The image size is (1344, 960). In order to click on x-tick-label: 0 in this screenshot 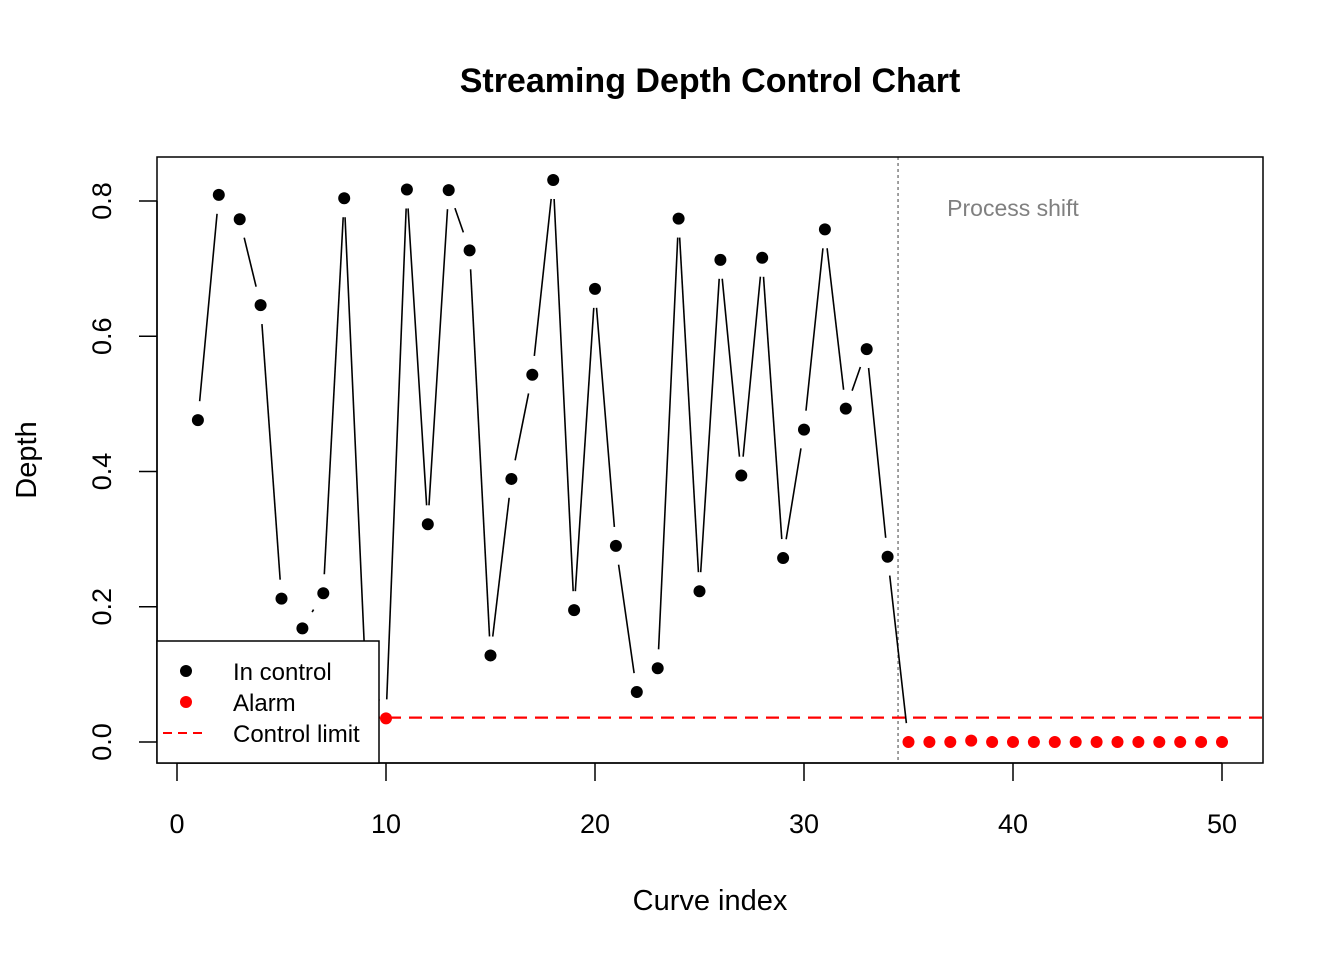, I will do `click(176, 824)`.